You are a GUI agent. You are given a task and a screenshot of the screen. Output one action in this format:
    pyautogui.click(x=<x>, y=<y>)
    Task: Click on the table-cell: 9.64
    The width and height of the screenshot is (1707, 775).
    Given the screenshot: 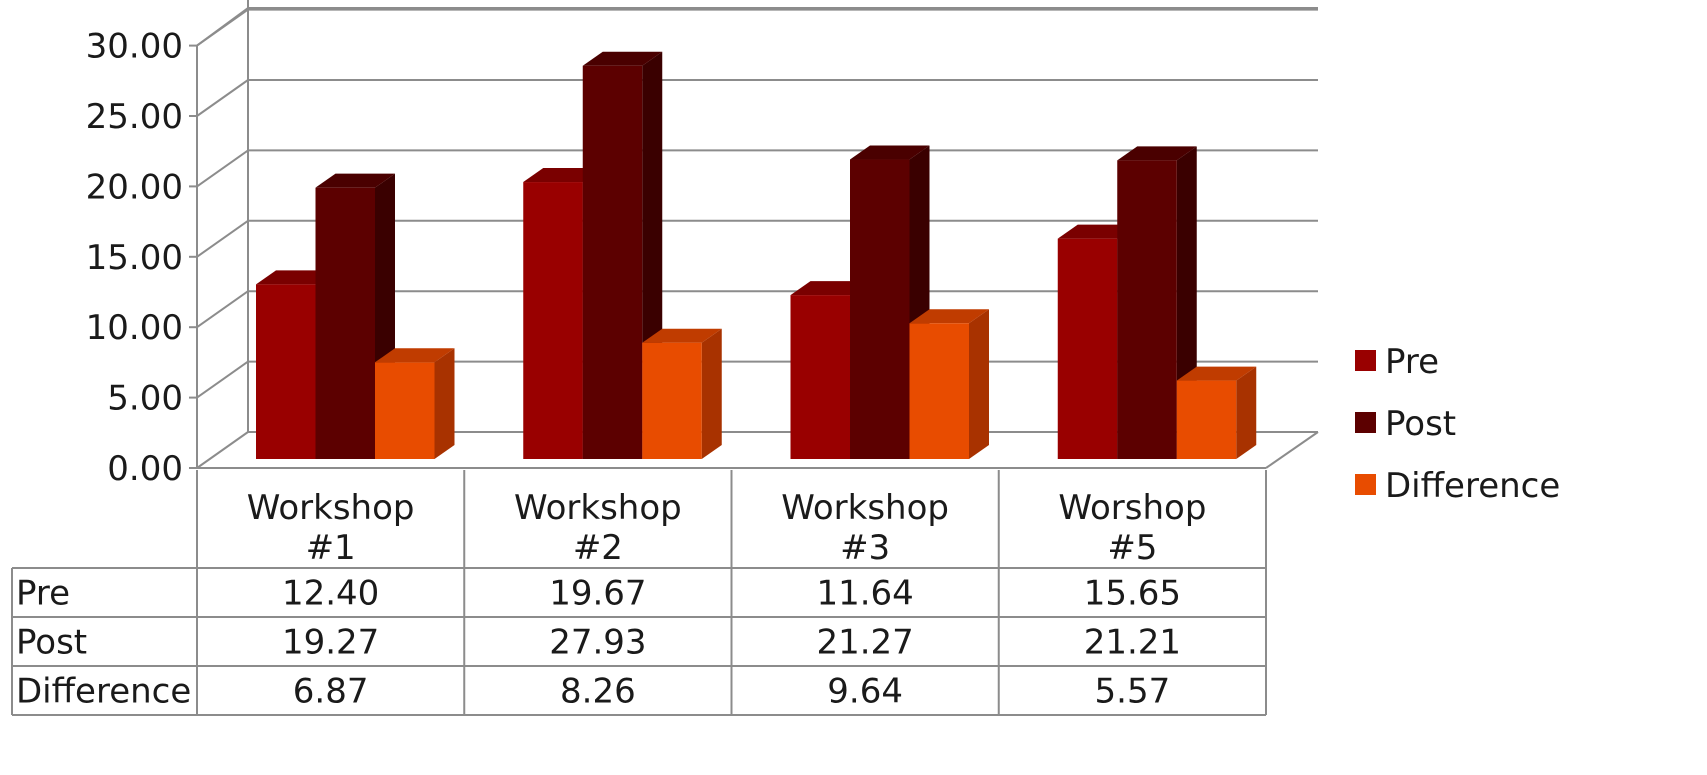 What is the action you would take?
    pyautogui.click(x=865, y=692)
    